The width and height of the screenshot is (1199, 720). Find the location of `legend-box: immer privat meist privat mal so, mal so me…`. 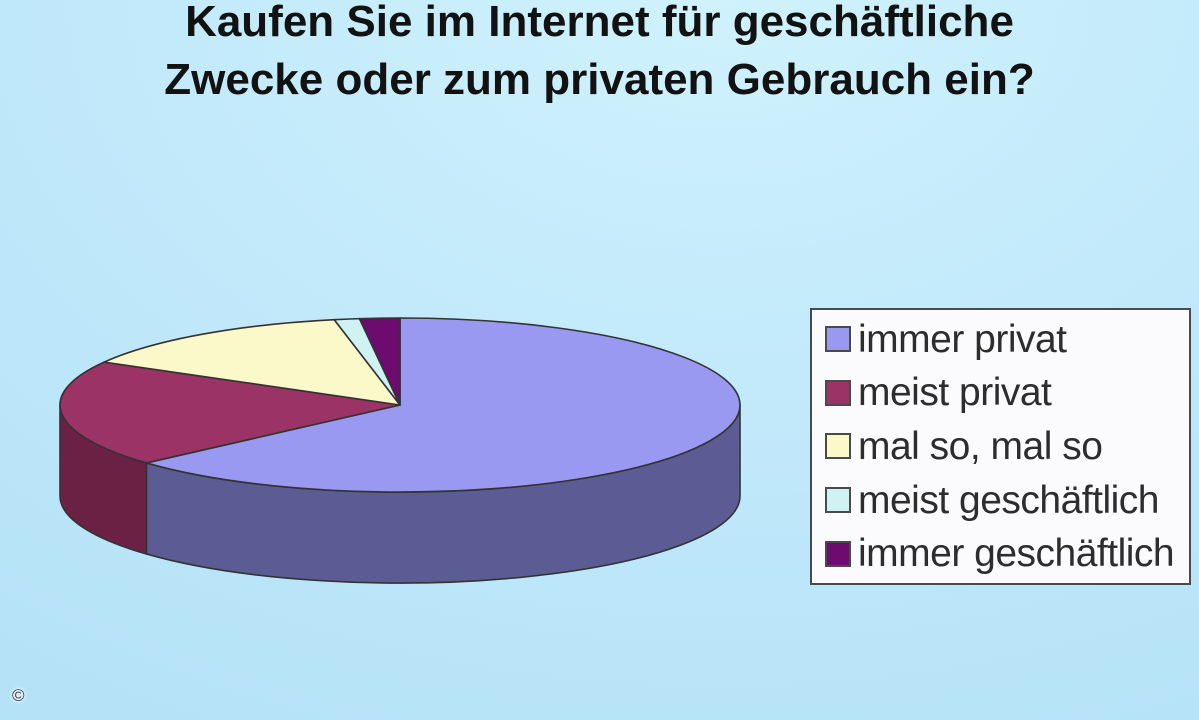

legend-box: immer privat meist privat mal so, mal so me… is located at coordinates (1000, 446).